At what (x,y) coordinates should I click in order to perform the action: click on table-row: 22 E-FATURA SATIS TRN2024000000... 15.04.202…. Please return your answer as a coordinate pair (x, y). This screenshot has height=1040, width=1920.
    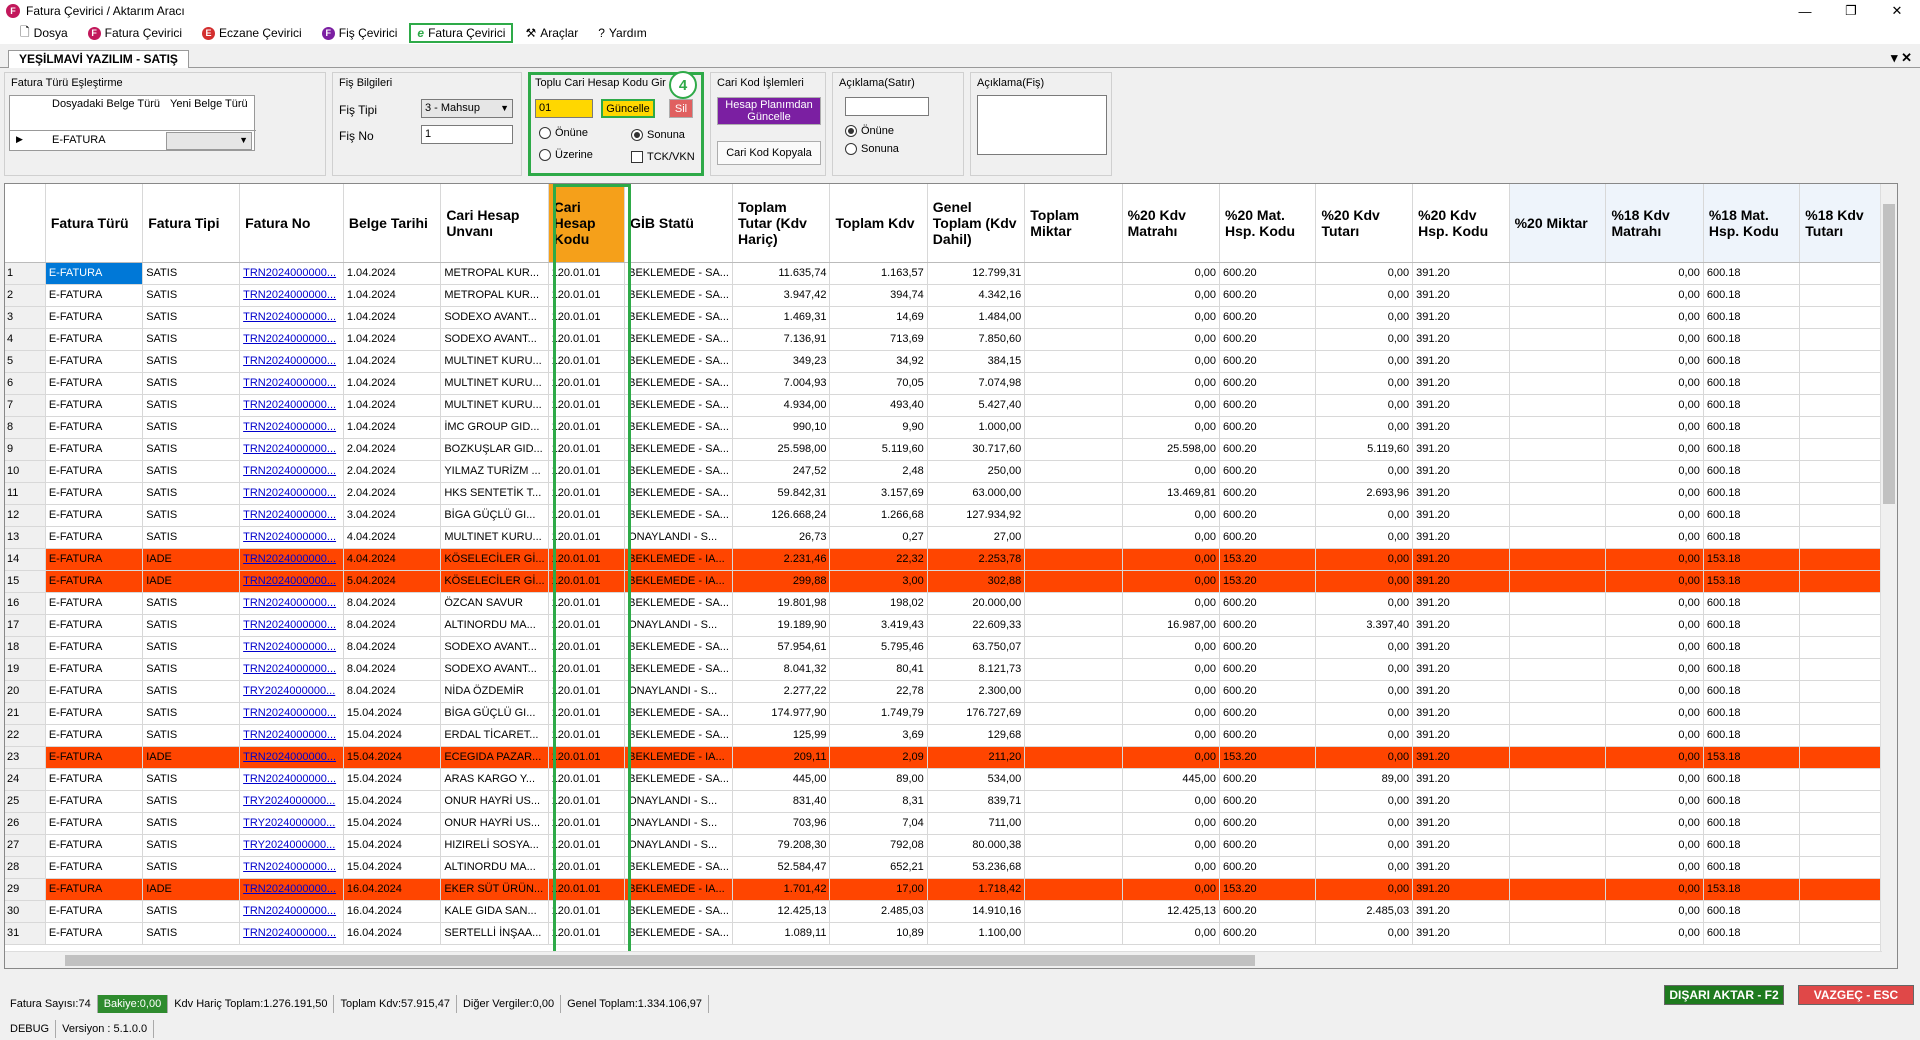
    Looking at the image, I should click on (951, 735).